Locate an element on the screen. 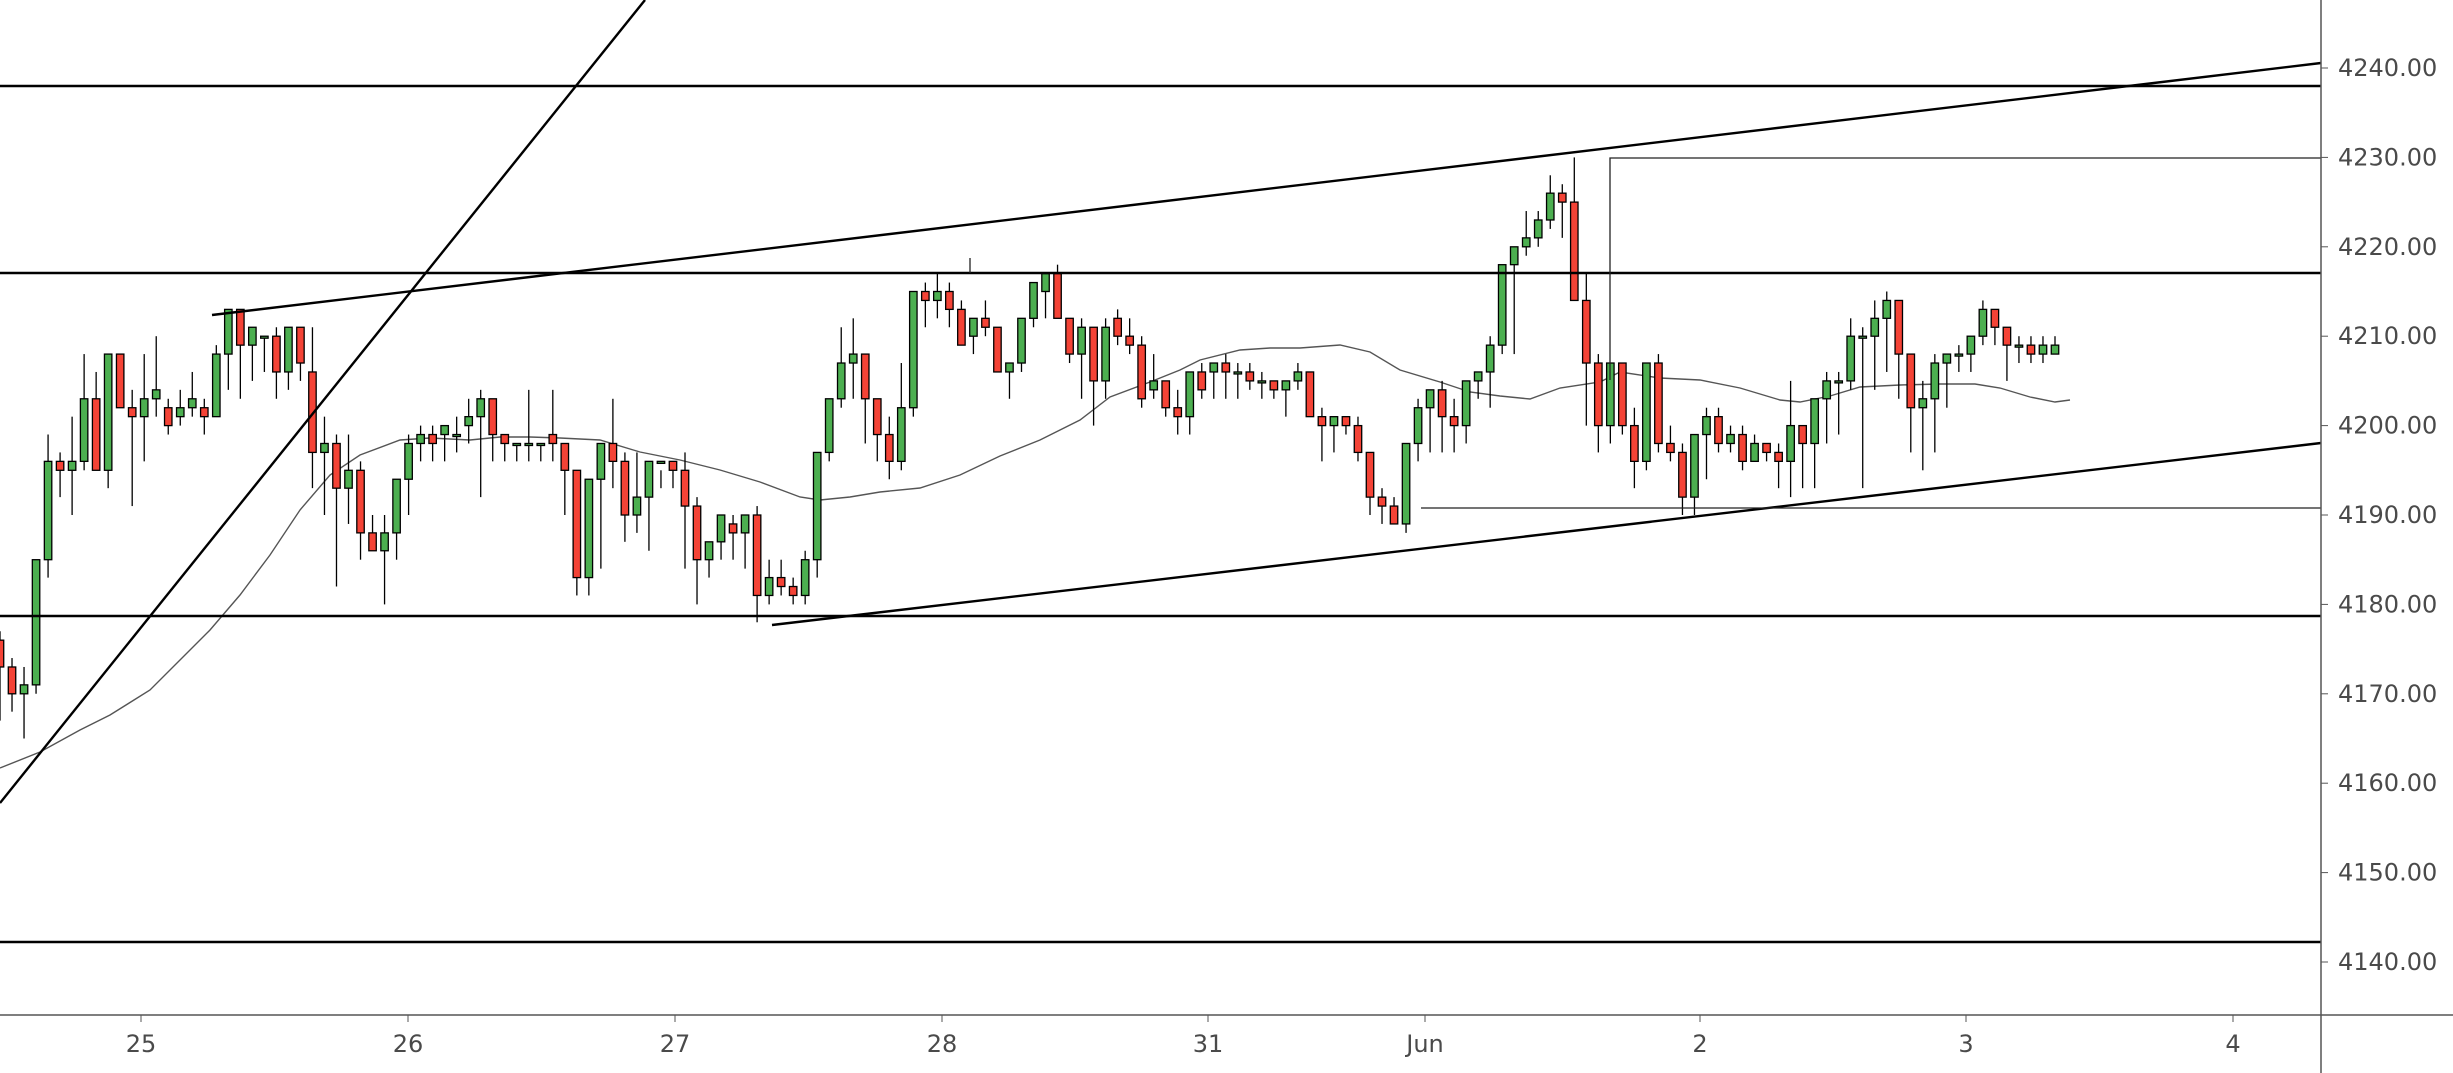 The width and height of the screenshot is (2453, 1073). price-range-line is located at coordinates (1965, 268).